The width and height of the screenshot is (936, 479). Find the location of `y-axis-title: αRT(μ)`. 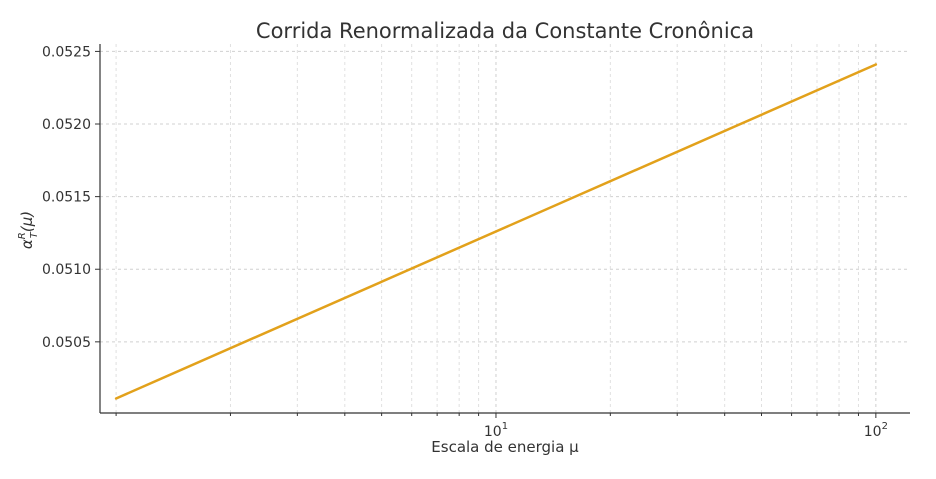

y-axis-title: αRT(μ) is located at coordinates (28, 230).